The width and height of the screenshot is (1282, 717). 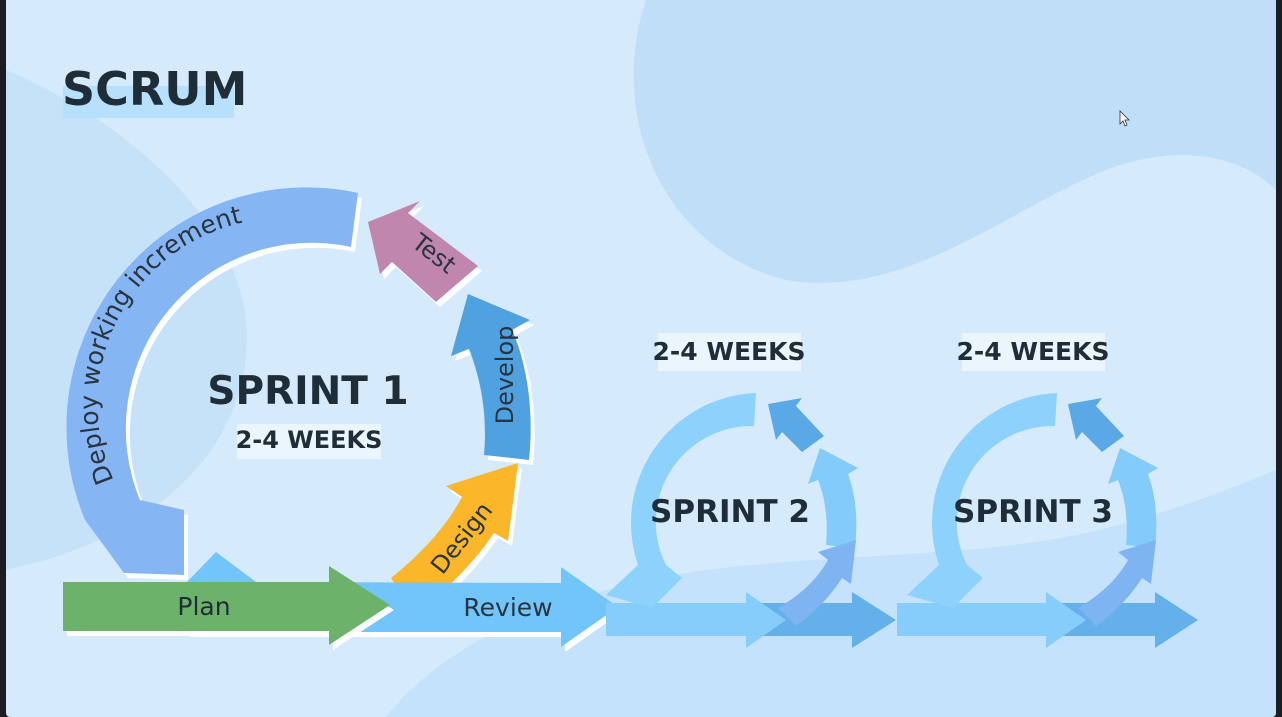 What do you see at coordinates (454, 538) in the screenshot?
I see `design-arrow` at bounding box center [454, 538].